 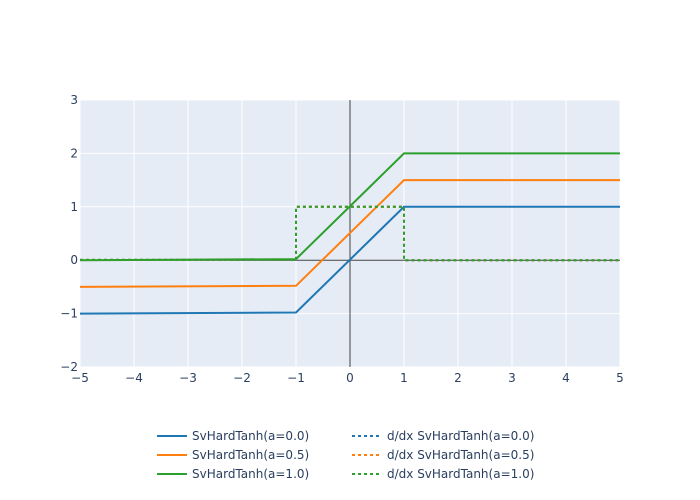 What do you see at coordinates (460, 455) in the screenshot?
I see `legend-label: d/dx SvHardTanh(a=0.5)` at bounding box center [460, 455].